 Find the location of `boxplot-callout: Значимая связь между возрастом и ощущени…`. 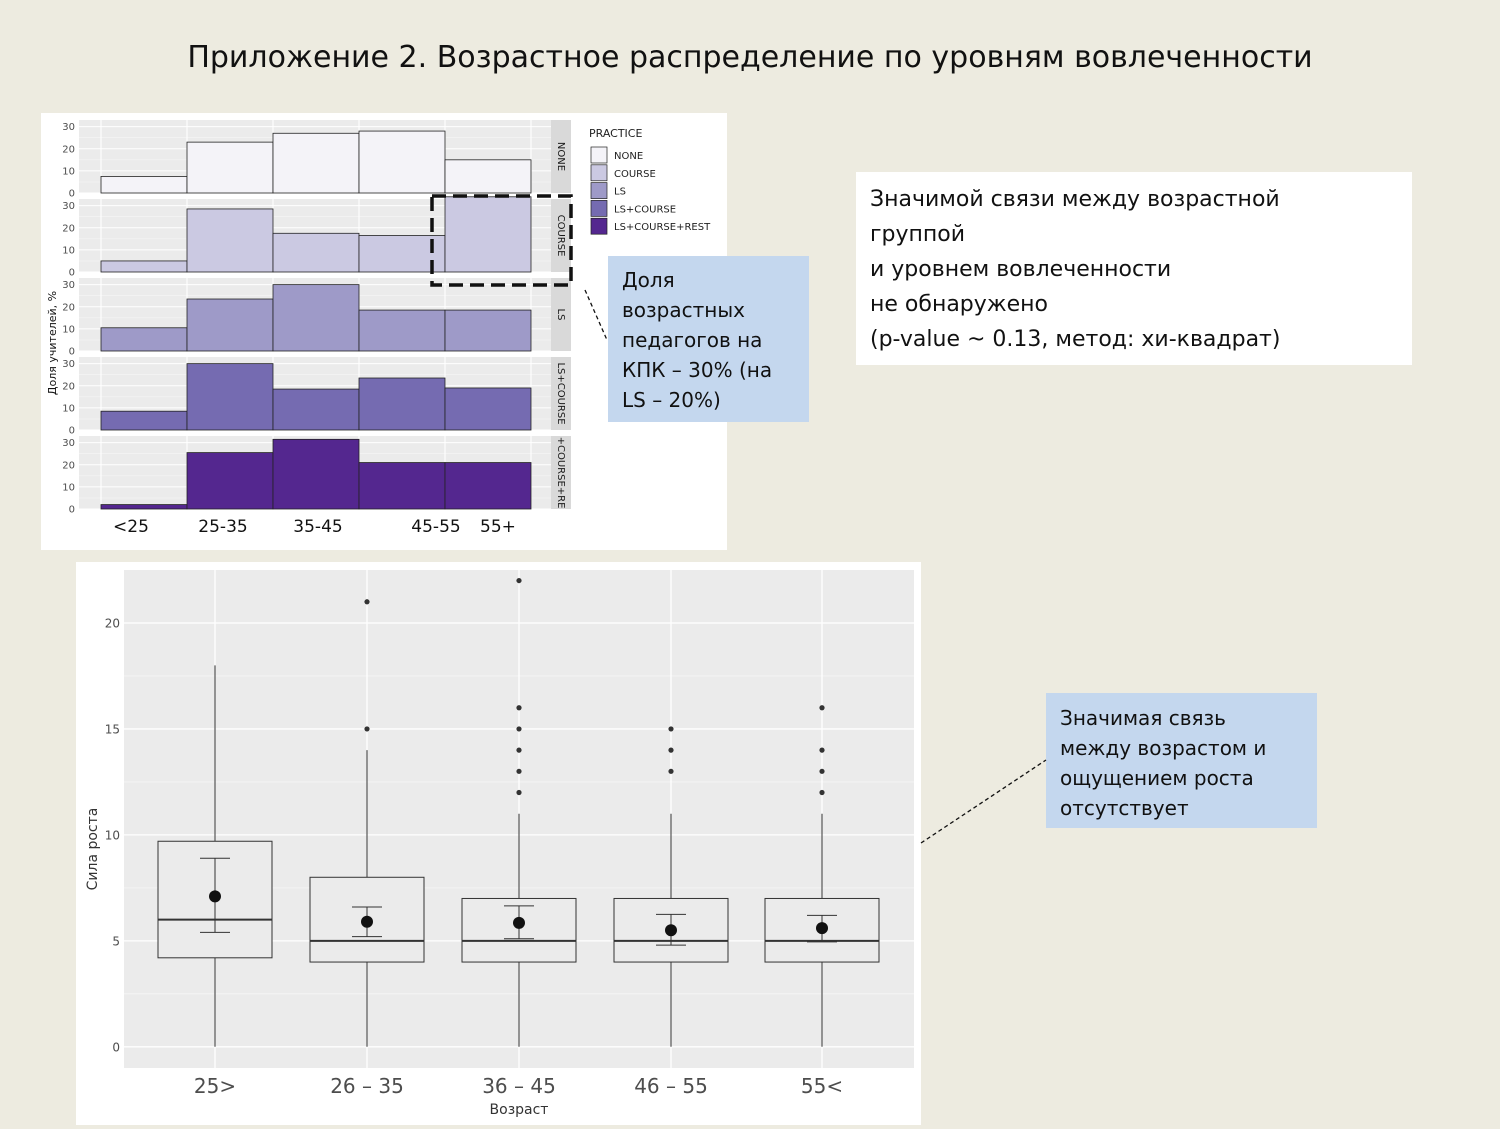

boxplot-callout: Значимая связь между возрастом и ощущени… is located at coordinates (1181, 760).